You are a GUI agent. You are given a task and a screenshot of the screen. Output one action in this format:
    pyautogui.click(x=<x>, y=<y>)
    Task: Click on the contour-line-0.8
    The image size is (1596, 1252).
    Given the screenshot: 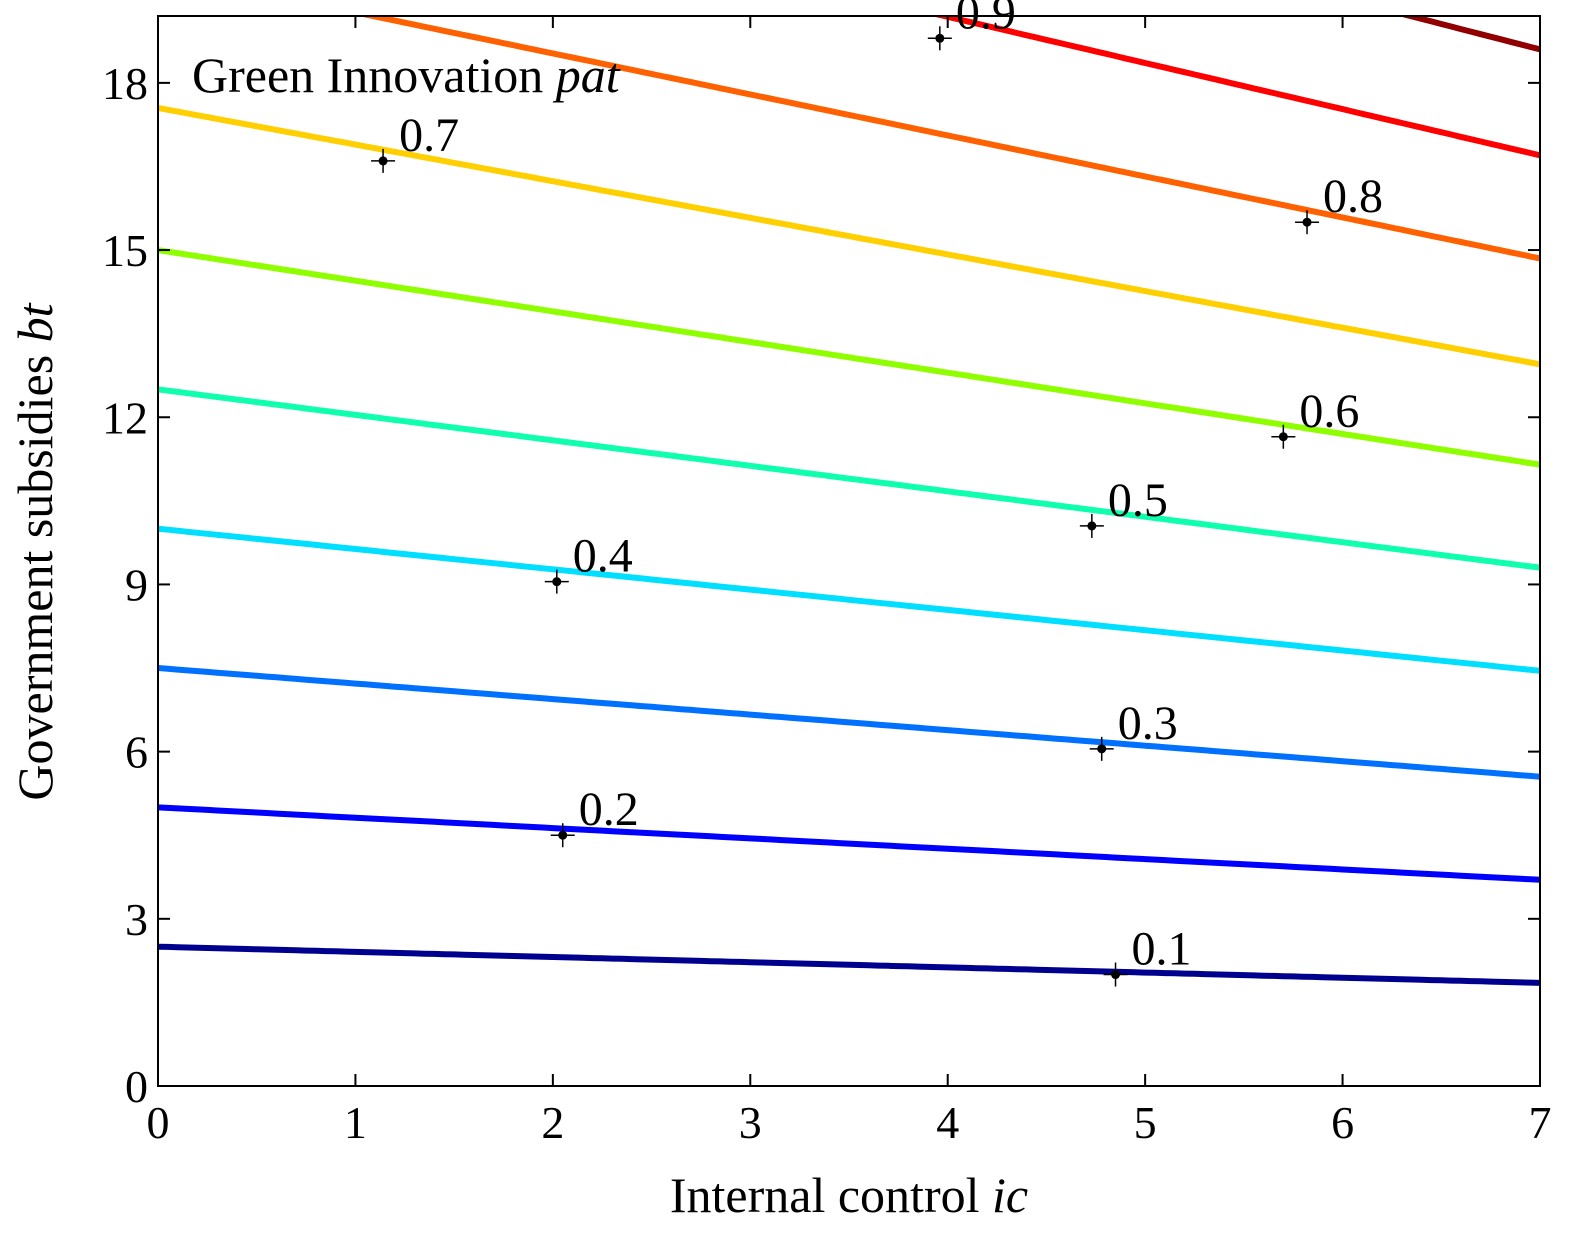 What is the action you would take?
    pyautogui.click(x=948, y=139)
    